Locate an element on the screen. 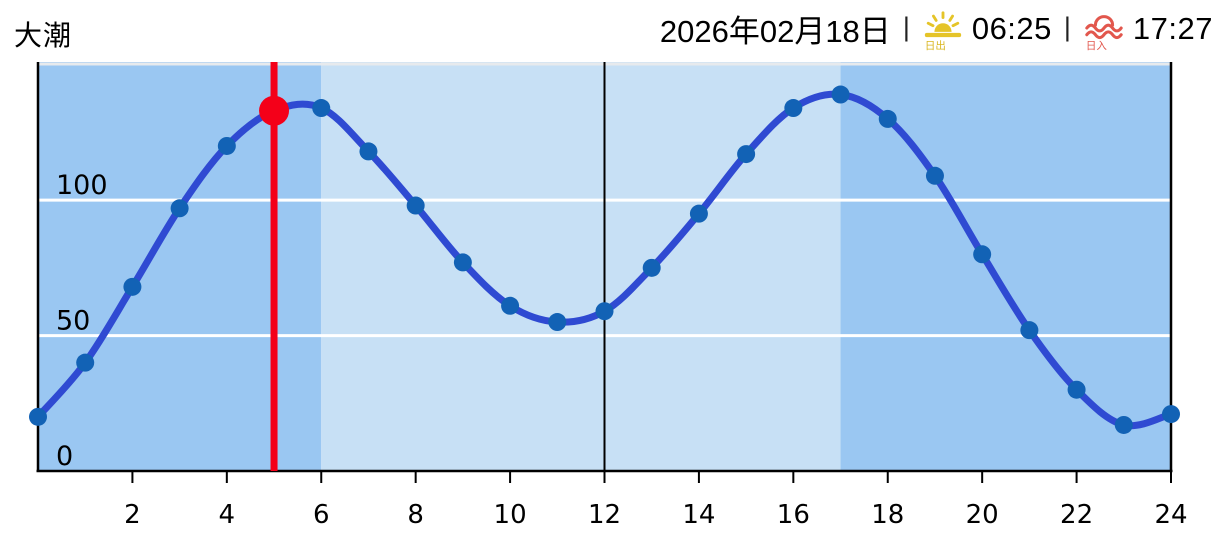 This screenshot has width=1227, height=548. header-info: 2026年02月18日 | 日出 06:25 | is located at coordinates (936, 28).